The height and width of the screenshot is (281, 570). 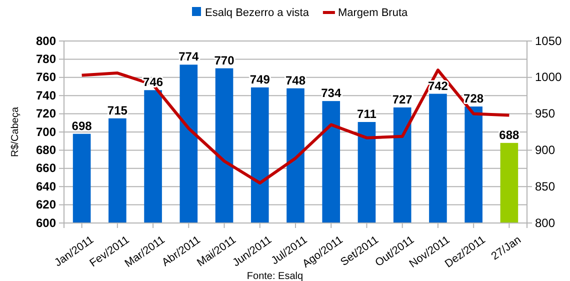 What do you see at coordinates (548, 41) in the screenshot?
I see `y2-tick-label: 1050` at bounding box center [548, 41].